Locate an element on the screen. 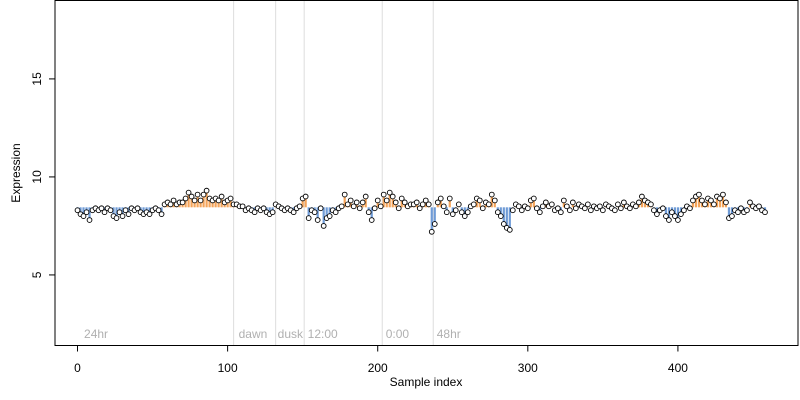 This screenshot has height=400, width=800. data-points is located at coordinates (421, 211).